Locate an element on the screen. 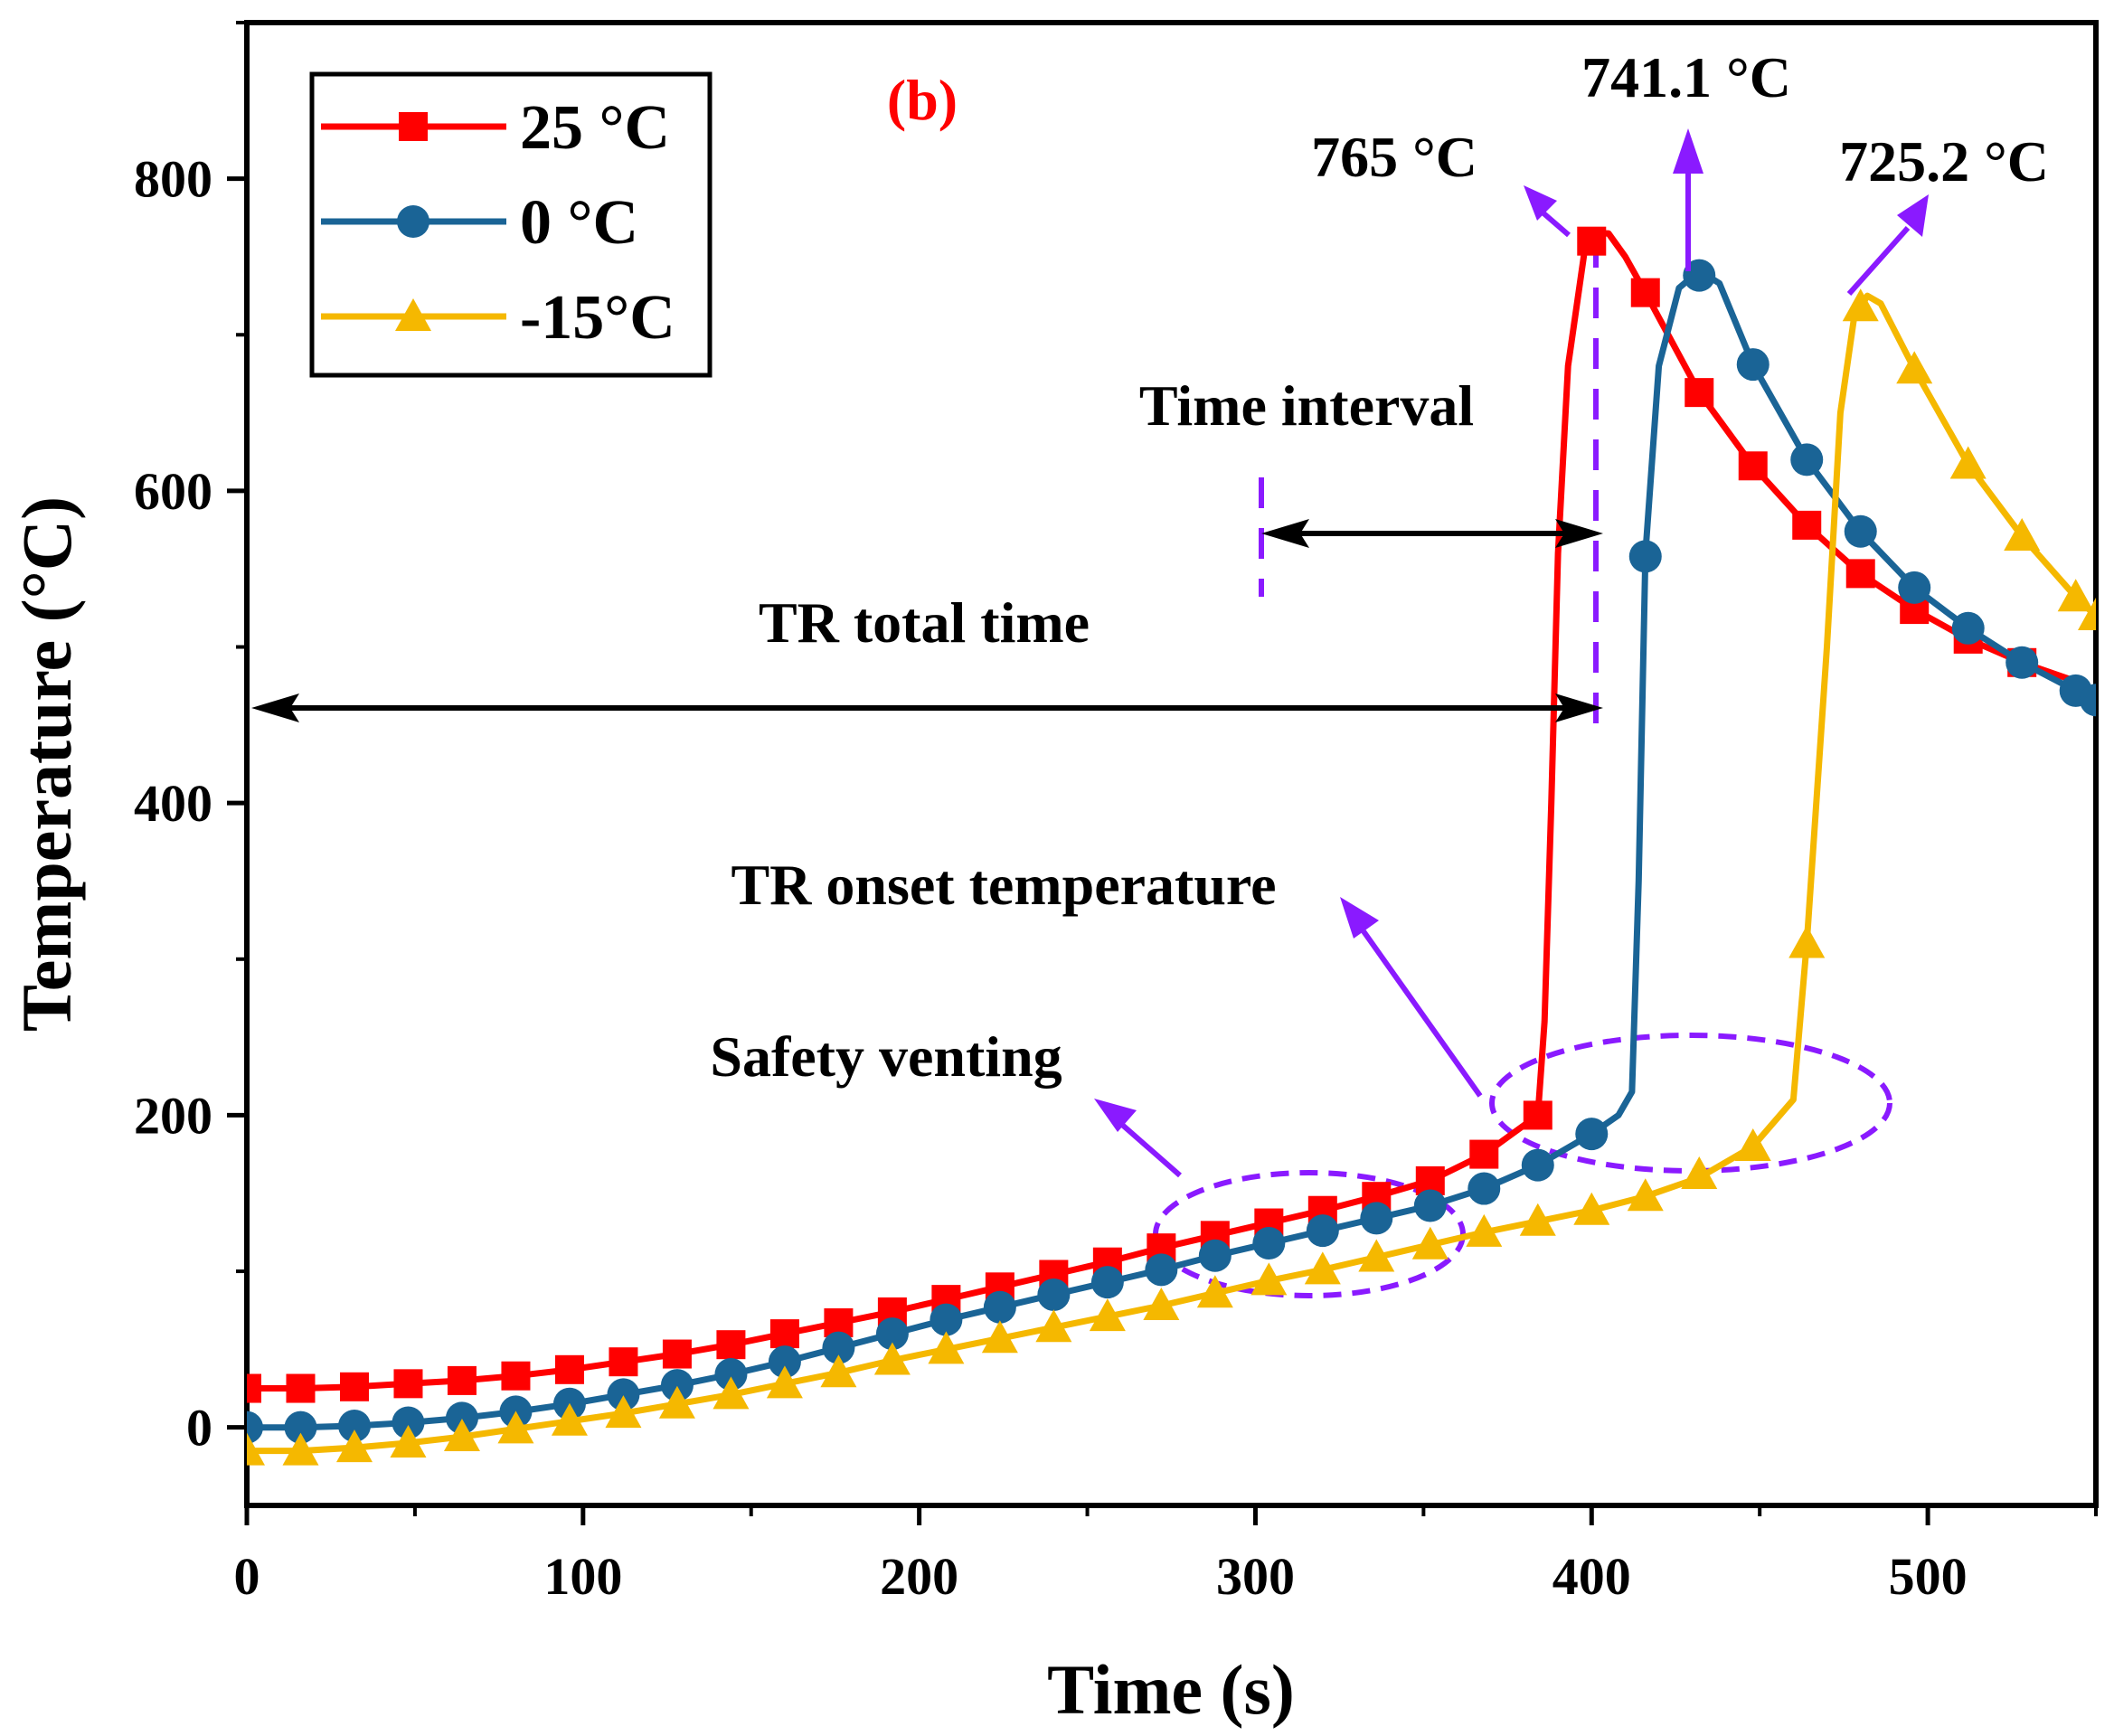  tr-total-time-arrowhead-right is located at coordinates (1579, 707).